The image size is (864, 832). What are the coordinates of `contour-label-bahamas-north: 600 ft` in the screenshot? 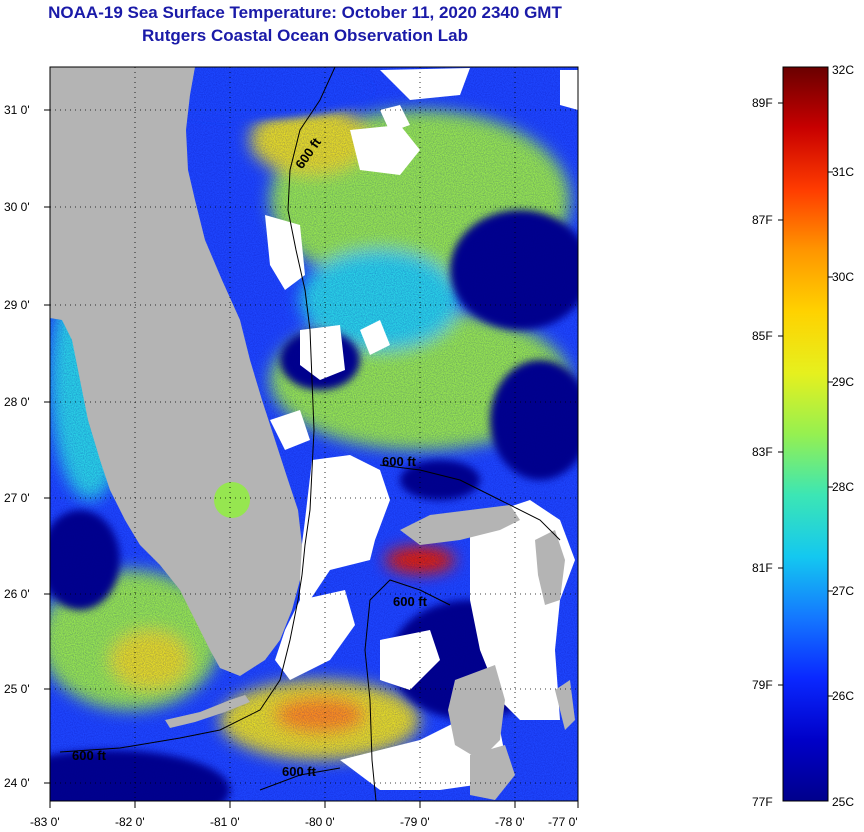 It's located at (399, 461).